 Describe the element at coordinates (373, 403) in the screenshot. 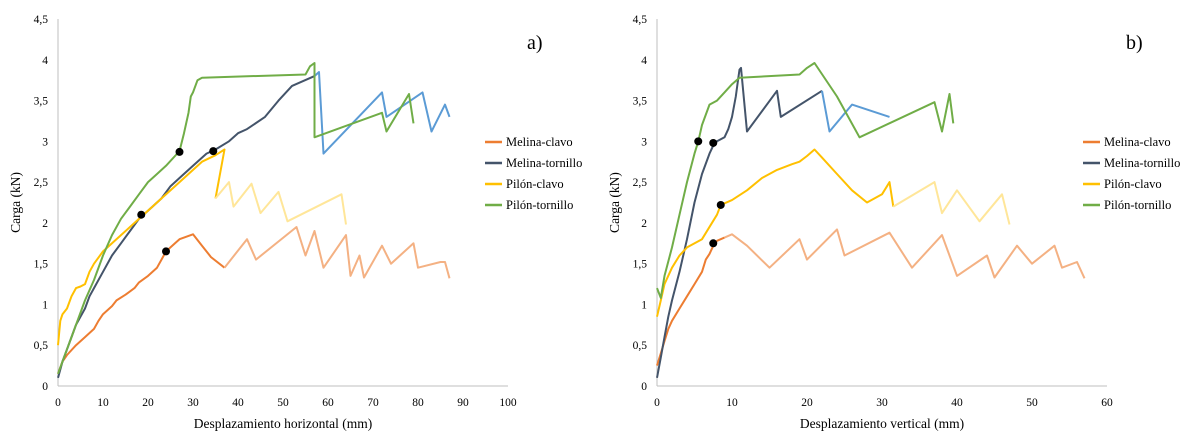

I see `x-tick-label: 70` at that location.